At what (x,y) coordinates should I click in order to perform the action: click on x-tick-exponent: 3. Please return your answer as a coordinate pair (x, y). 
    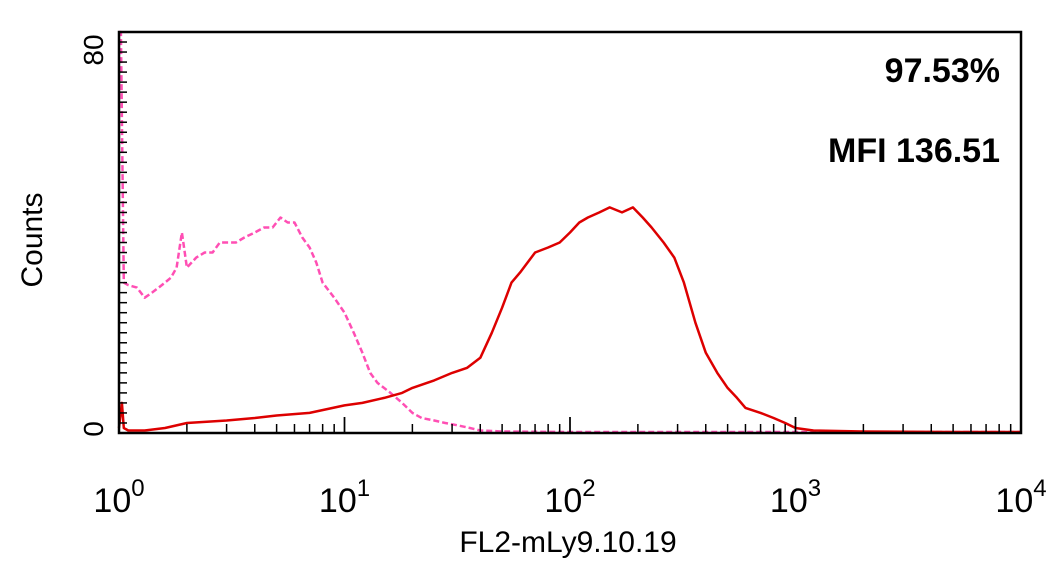
    Looking at the image, I should click on (814, 488).